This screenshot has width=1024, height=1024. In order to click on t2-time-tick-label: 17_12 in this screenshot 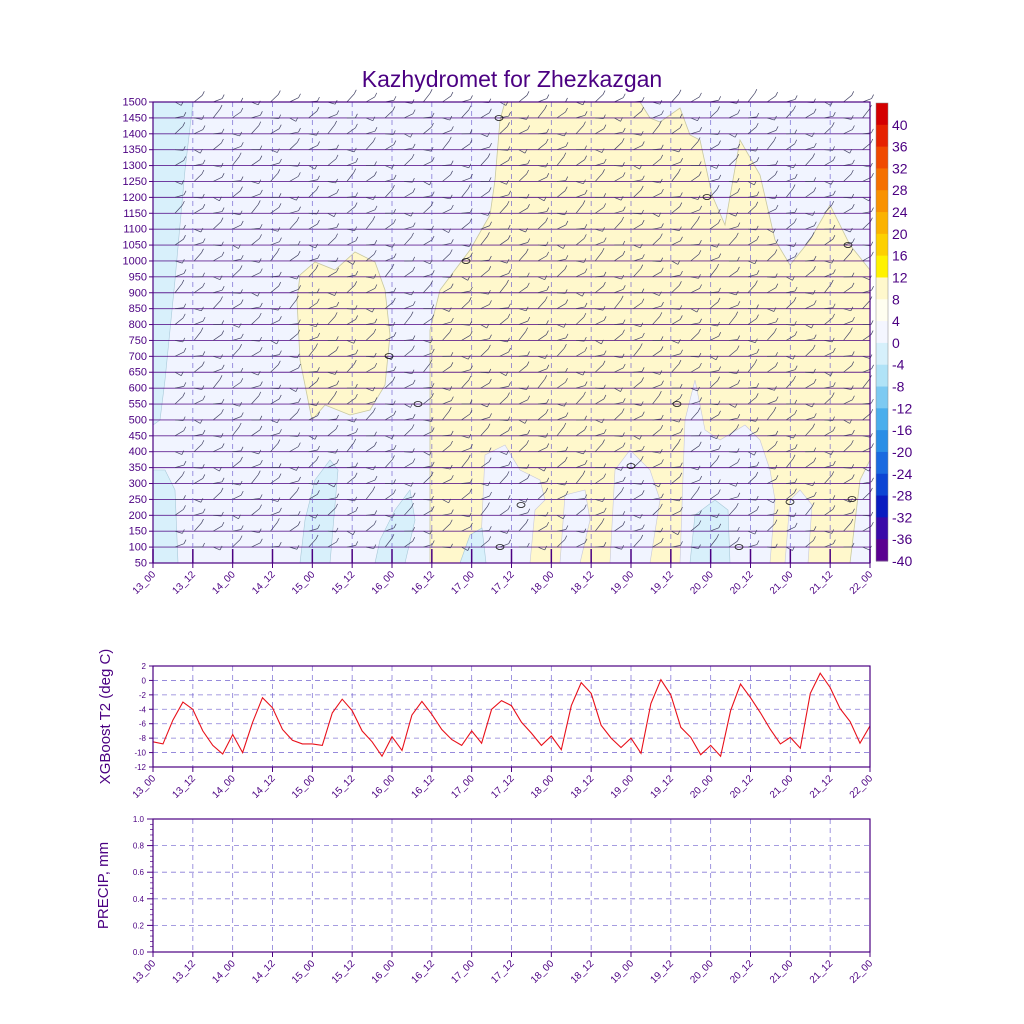, I will do `click(503, 787)`.